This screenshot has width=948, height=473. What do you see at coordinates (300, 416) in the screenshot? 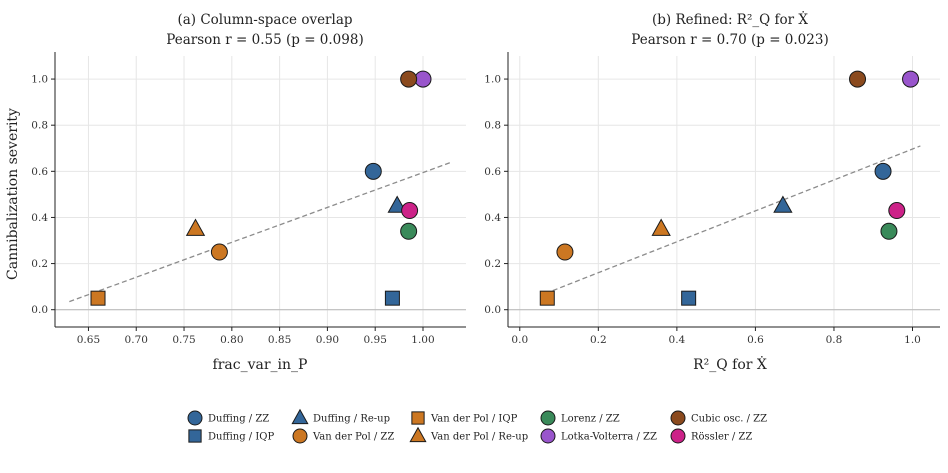
I see `legend-marker-duffing-re-up` at bounding box center [300, 416].